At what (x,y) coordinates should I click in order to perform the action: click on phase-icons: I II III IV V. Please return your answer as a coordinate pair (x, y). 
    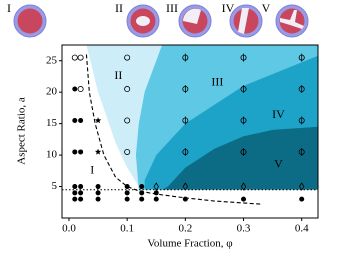
    Looking at the image, I should click on (158, 19).